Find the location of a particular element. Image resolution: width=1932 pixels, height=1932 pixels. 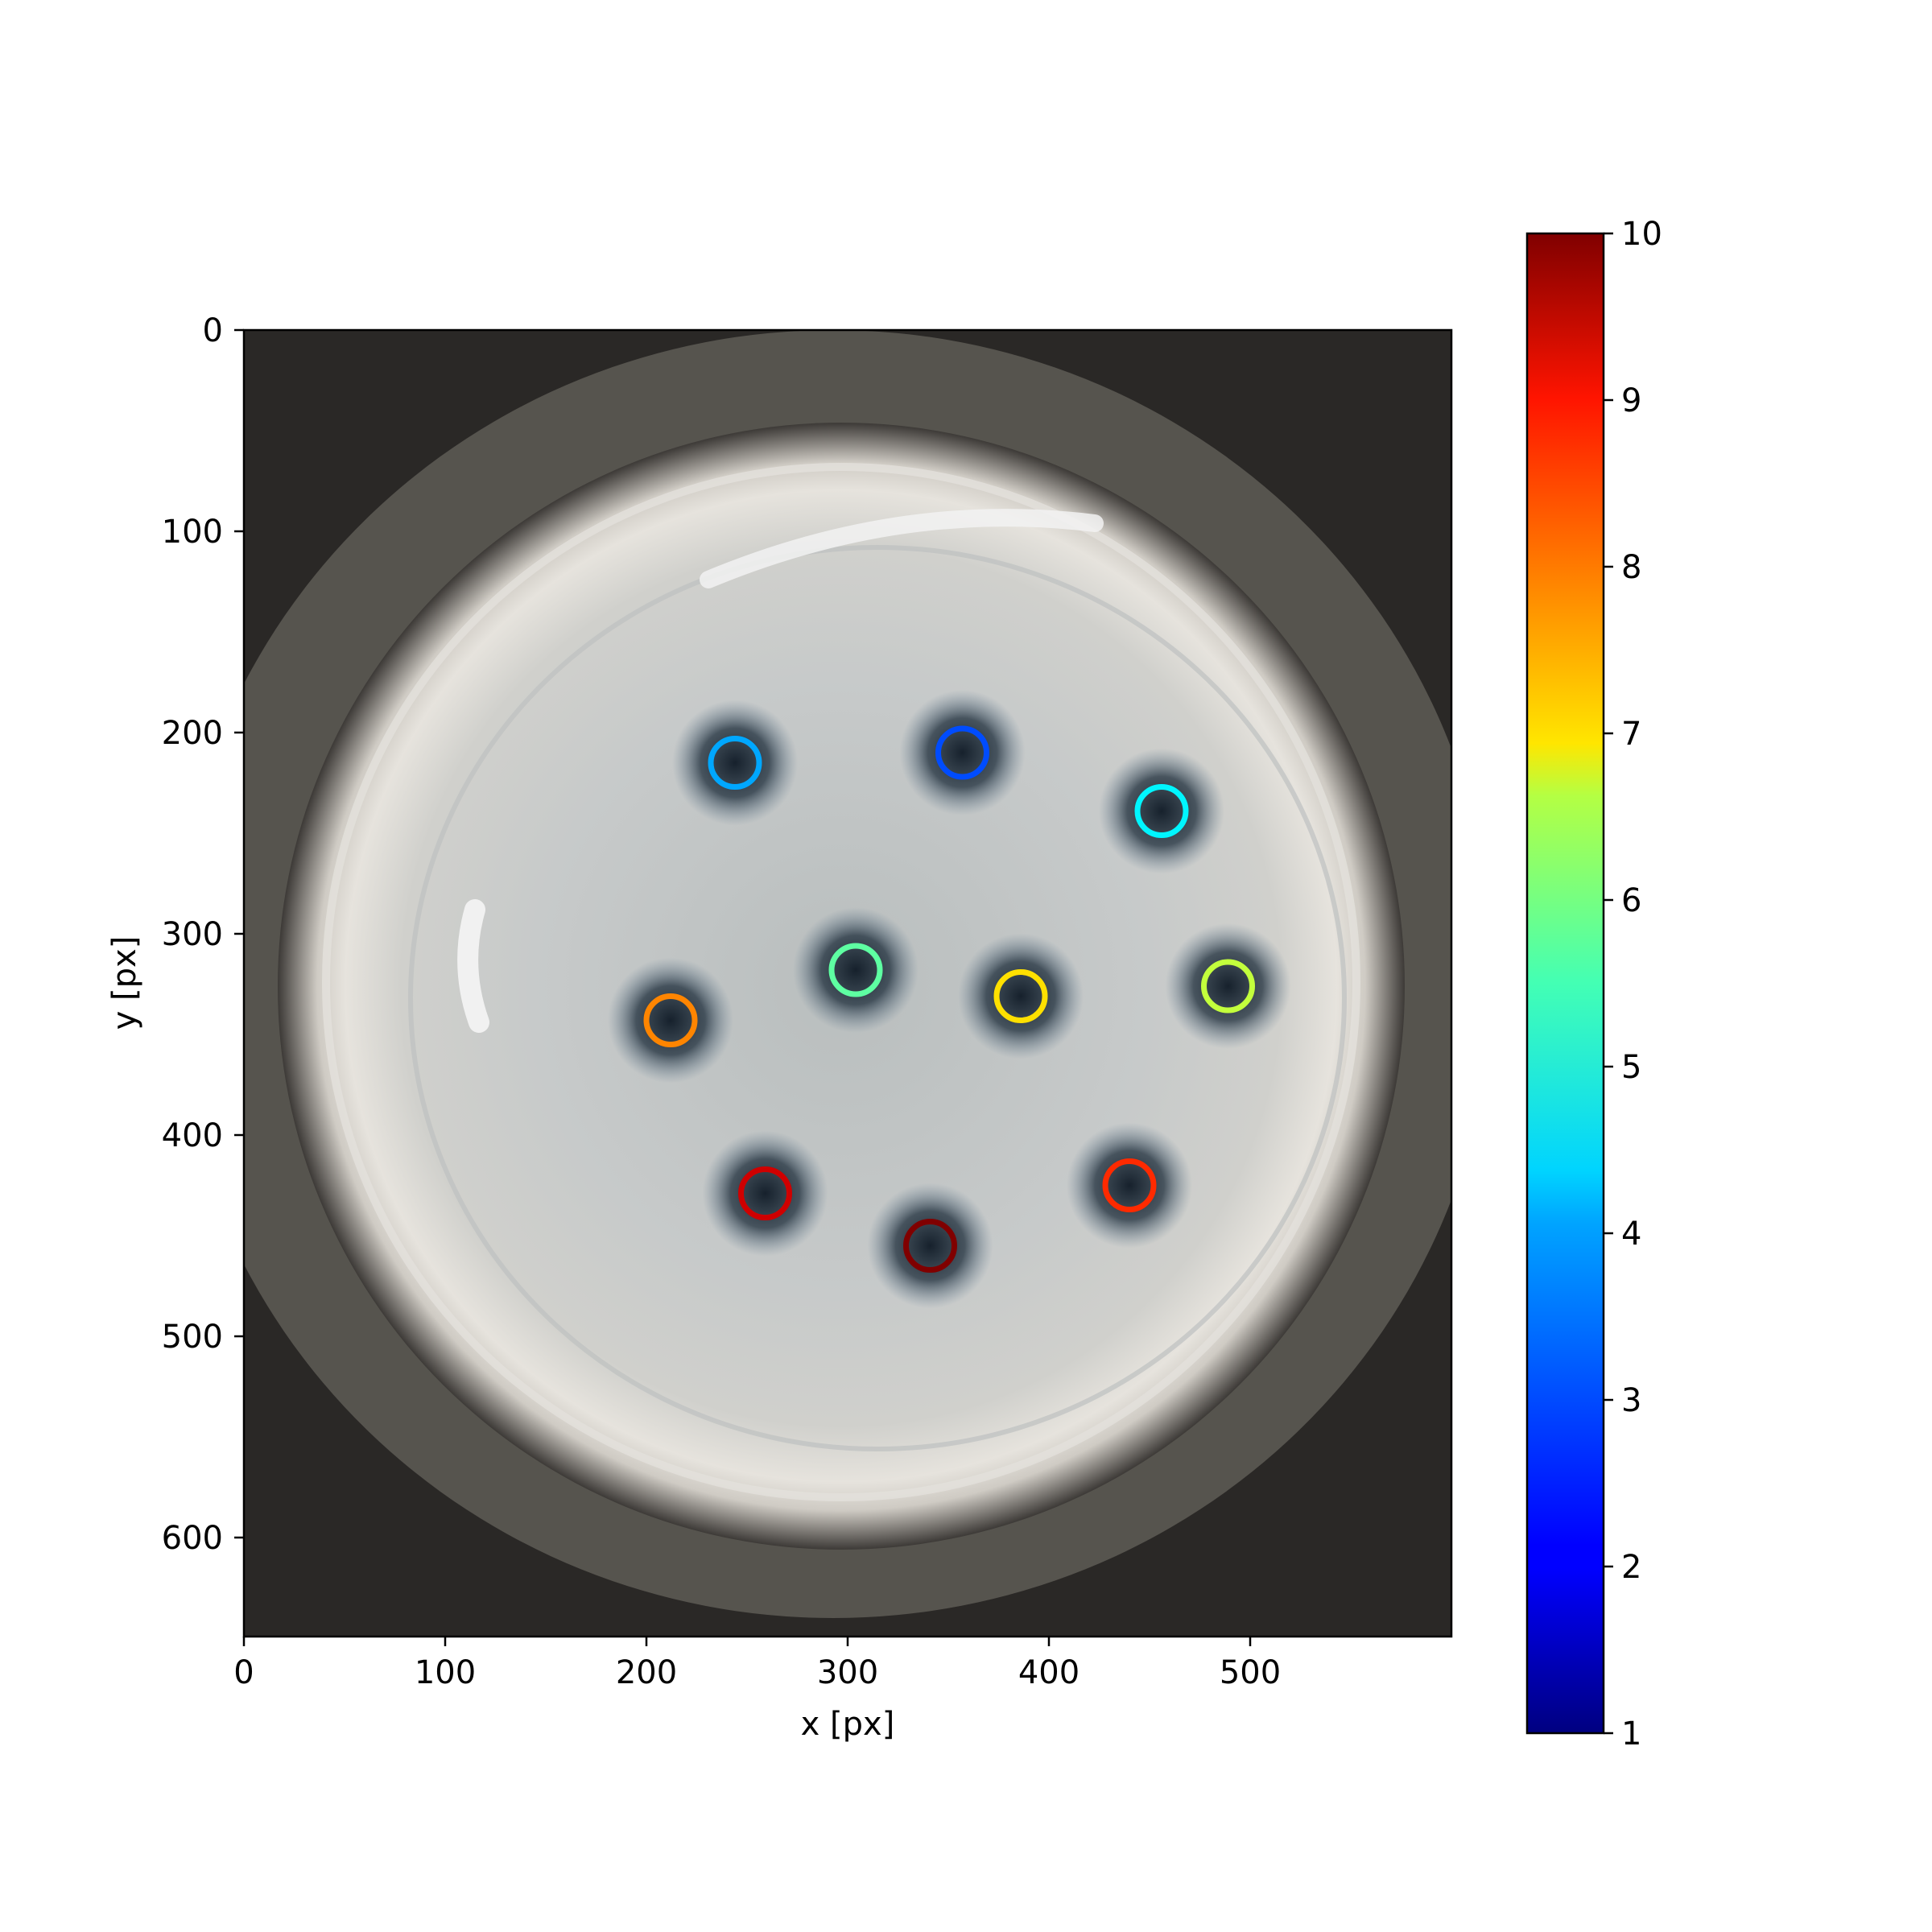

x-tick-label: 400 is located at coordinates (1049, 1672).